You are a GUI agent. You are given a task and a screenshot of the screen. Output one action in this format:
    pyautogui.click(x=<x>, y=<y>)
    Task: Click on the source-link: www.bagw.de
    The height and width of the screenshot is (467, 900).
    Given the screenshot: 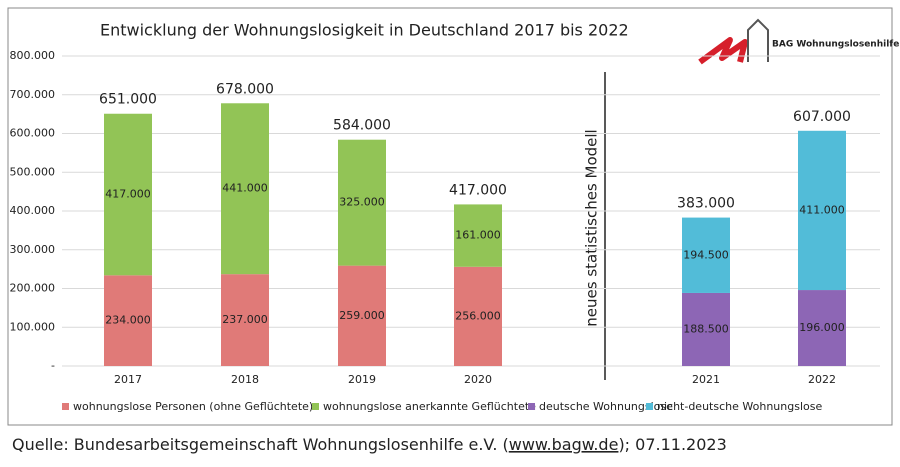 What is the action you would take?
    pyautogui.click(x=564, y=444)
    